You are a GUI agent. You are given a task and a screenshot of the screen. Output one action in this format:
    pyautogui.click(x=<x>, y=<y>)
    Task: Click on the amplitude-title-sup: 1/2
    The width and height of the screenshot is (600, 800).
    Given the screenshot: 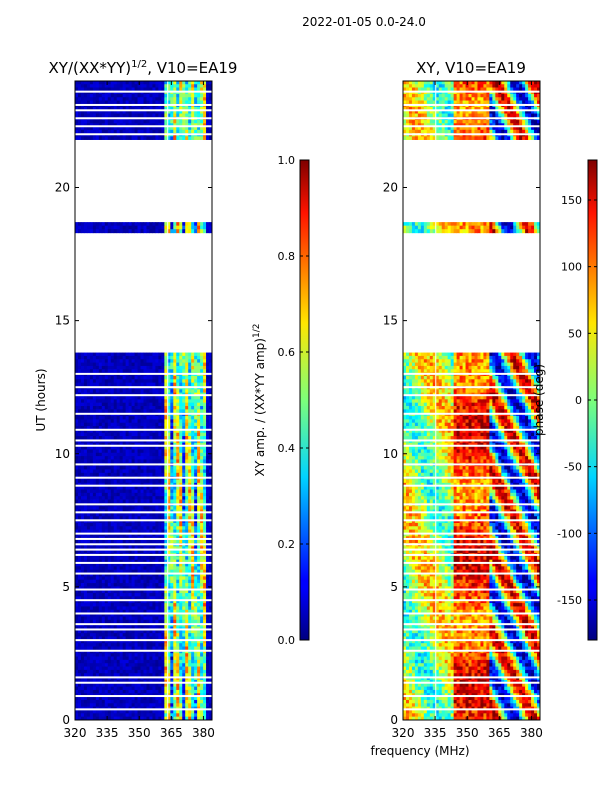 What is the action you would take?
    pyautogui.click(x=139, y=64)
    